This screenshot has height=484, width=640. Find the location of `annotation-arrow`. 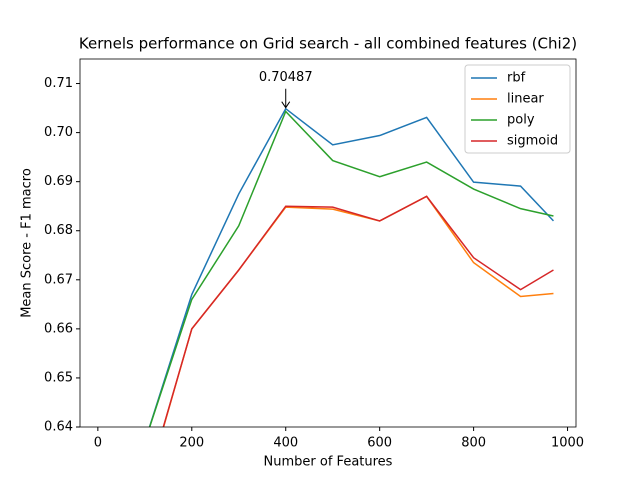

annotation-arrow is located at coordinates (286, 98).